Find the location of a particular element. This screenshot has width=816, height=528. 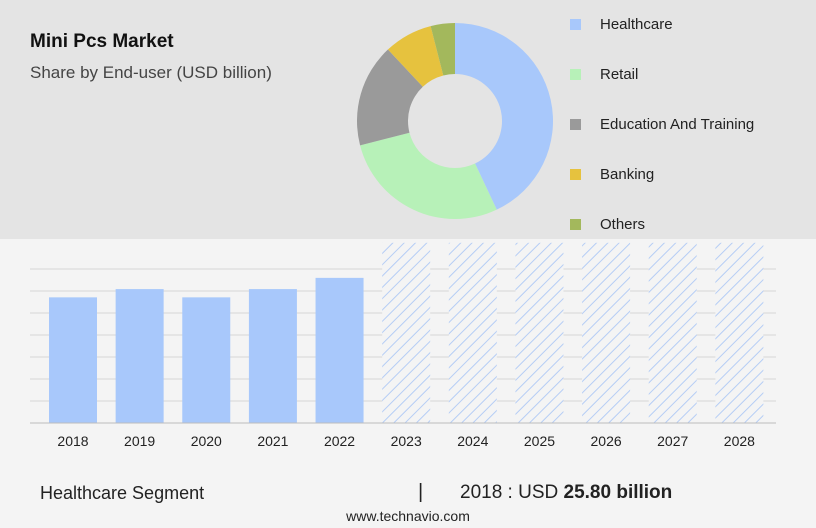

footer-value: 2018 : USD 25.80 billion is located at coordinates (566, 493).